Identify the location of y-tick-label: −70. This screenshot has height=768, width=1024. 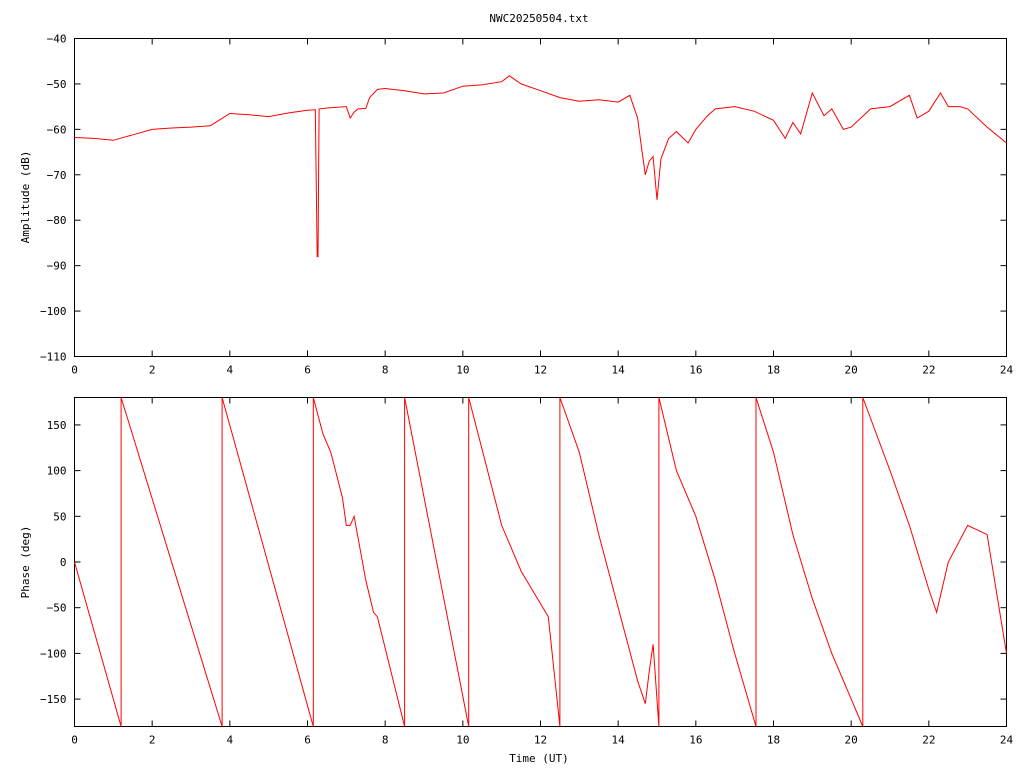
(57, 175).